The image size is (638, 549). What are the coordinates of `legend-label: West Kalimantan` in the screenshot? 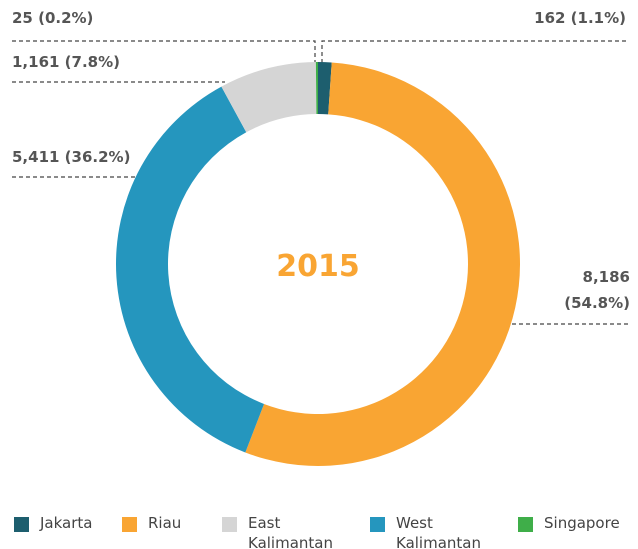 It's located at (438, 531).